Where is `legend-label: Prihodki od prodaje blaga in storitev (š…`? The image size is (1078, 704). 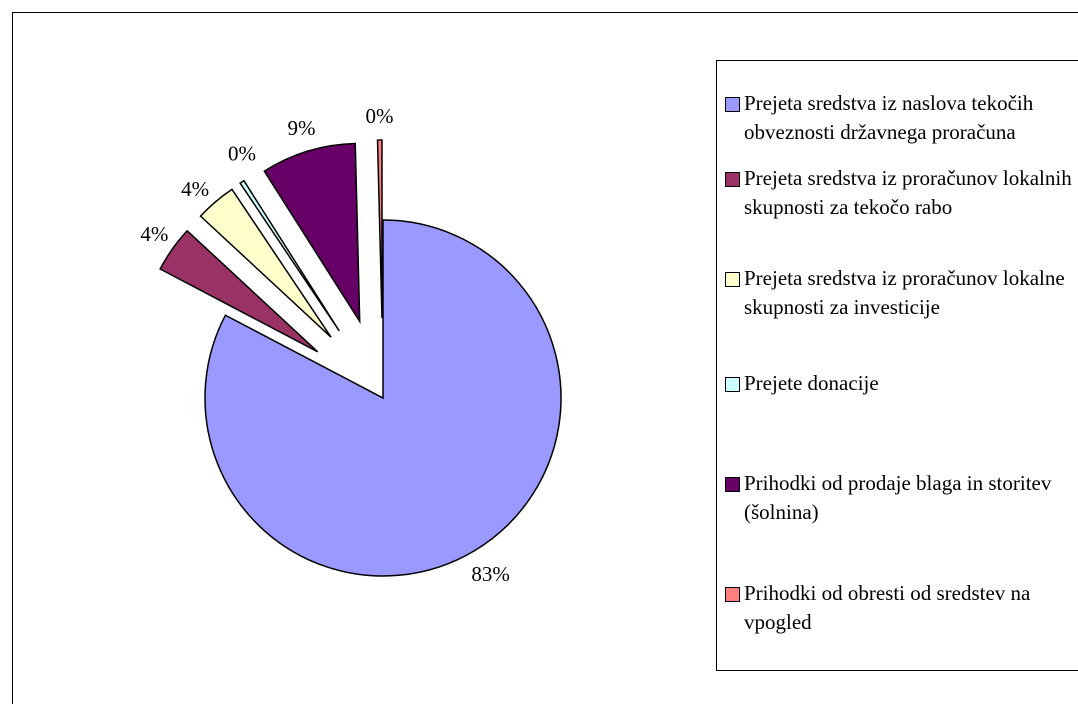
legend-label: Prihodki od prodaje blaga in storitev (š… is located at coordinates (898, 497).